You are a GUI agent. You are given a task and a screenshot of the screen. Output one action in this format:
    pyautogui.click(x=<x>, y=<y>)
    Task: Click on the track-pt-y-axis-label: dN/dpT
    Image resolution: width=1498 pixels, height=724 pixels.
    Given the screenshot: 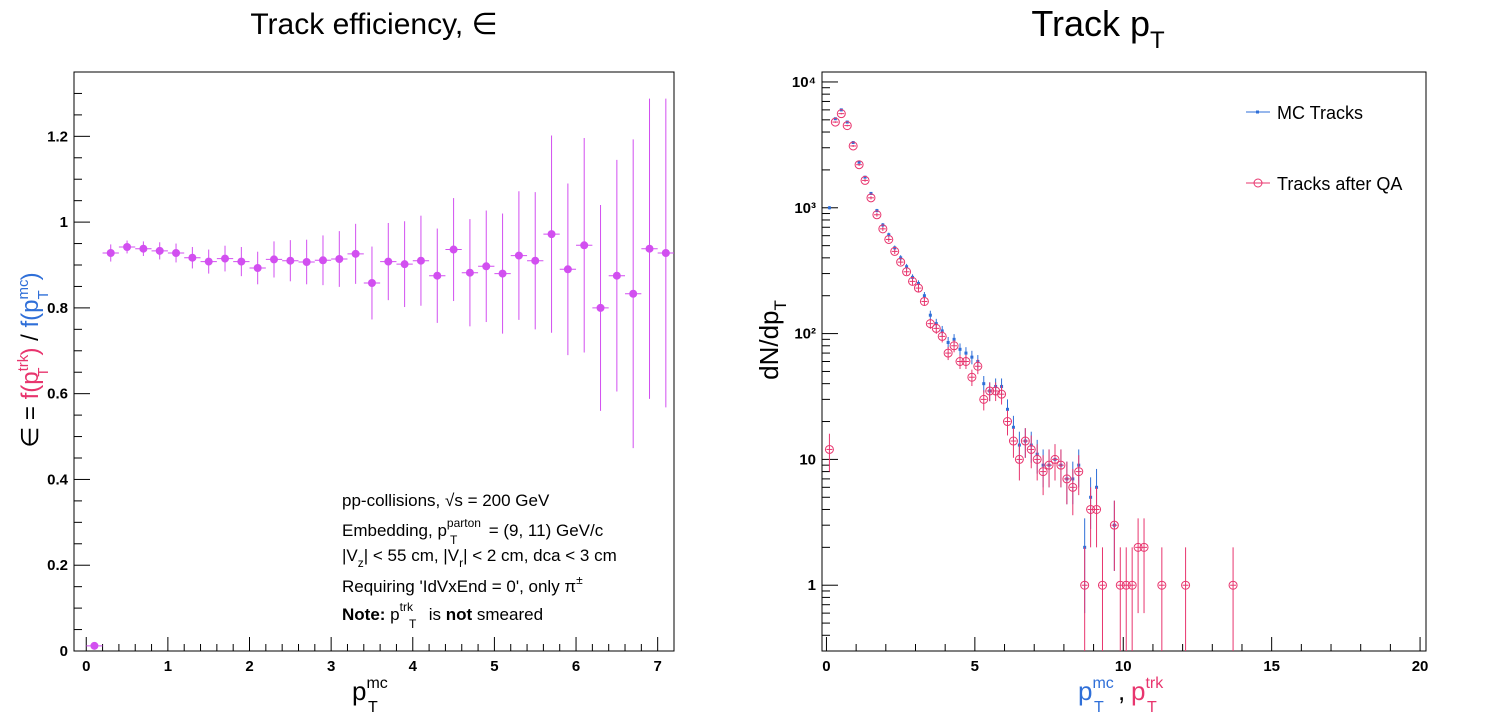 What is the action you would take?
    pyautogui.click(x=772, y=340)
    